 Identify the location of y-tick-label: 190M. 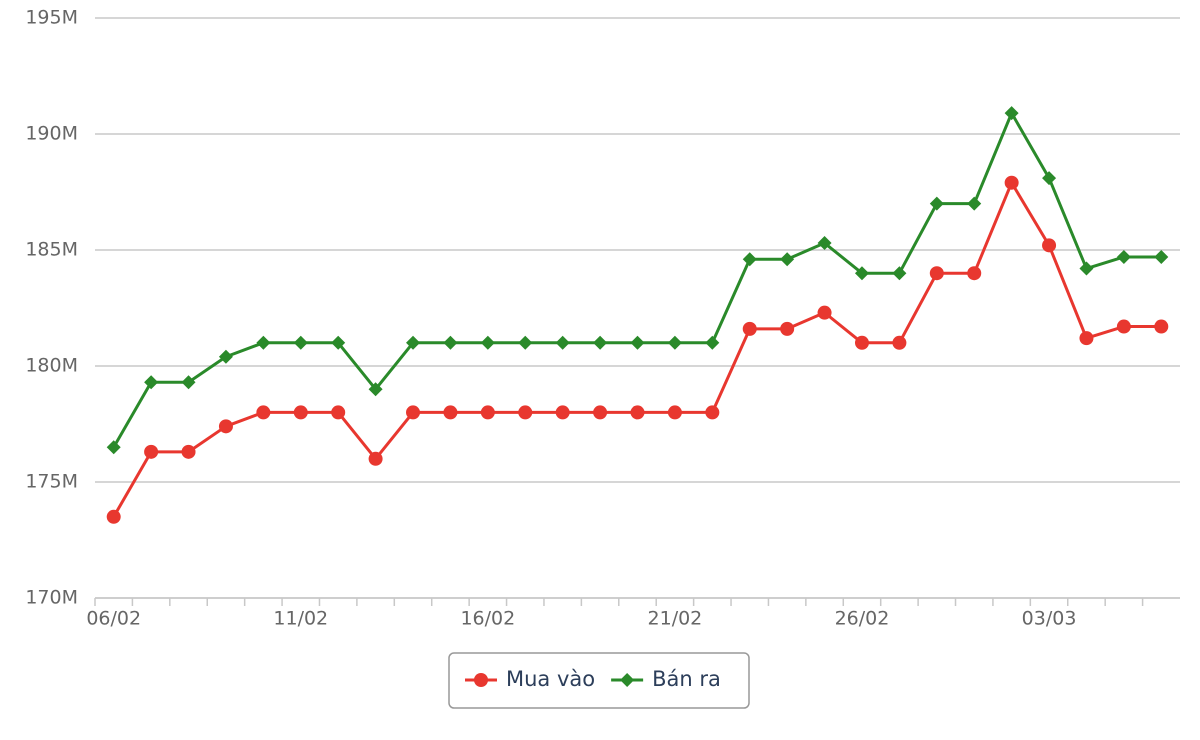
(51, 134).